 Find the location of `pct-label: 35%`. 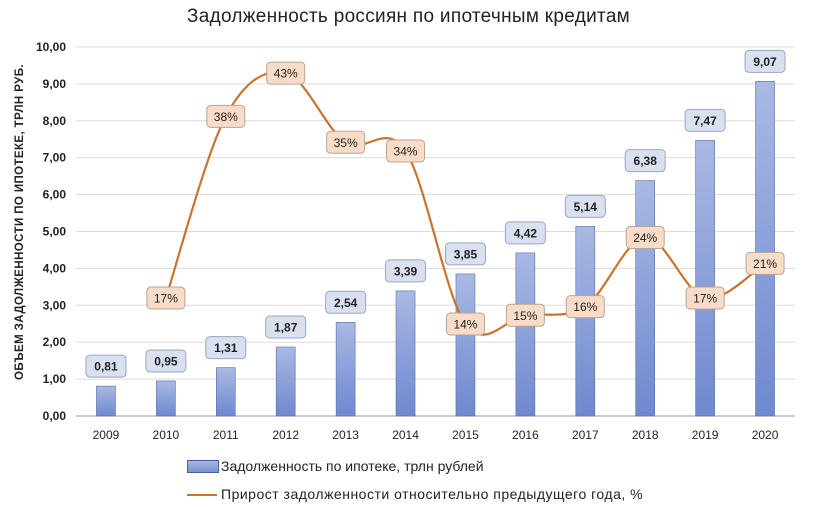

pct-label: 35% is located at coordinates (346, 143).